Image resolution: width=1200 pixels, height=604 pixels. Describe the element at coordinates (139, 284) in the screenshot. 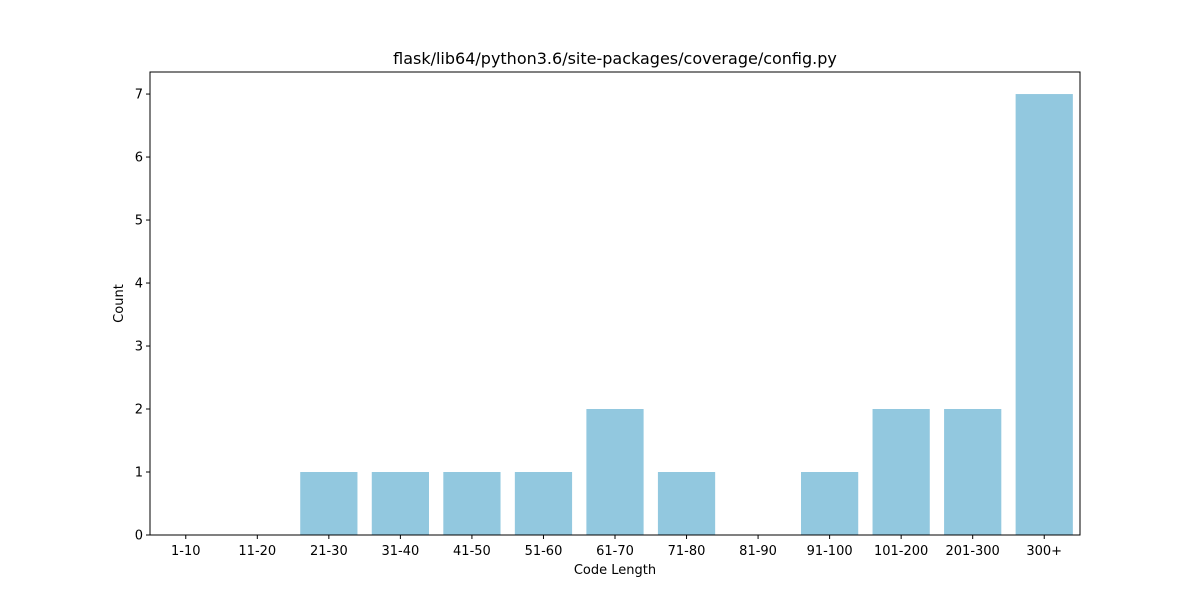

I see `y-tick-label: 4` at that location.